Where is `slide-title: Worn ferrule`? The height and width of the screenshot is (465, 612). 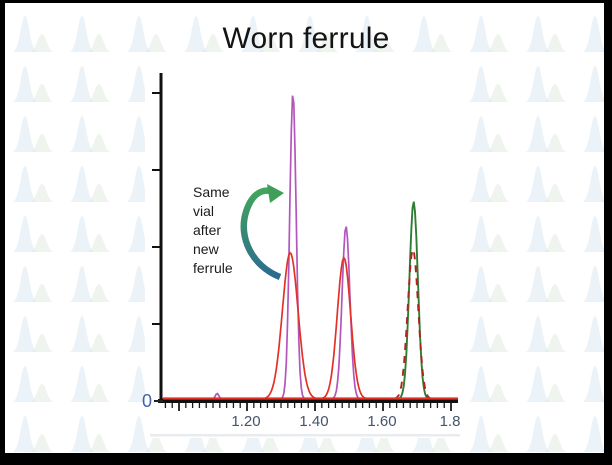 slide-title: Worn ferrule is located at coordinates (306, 38).